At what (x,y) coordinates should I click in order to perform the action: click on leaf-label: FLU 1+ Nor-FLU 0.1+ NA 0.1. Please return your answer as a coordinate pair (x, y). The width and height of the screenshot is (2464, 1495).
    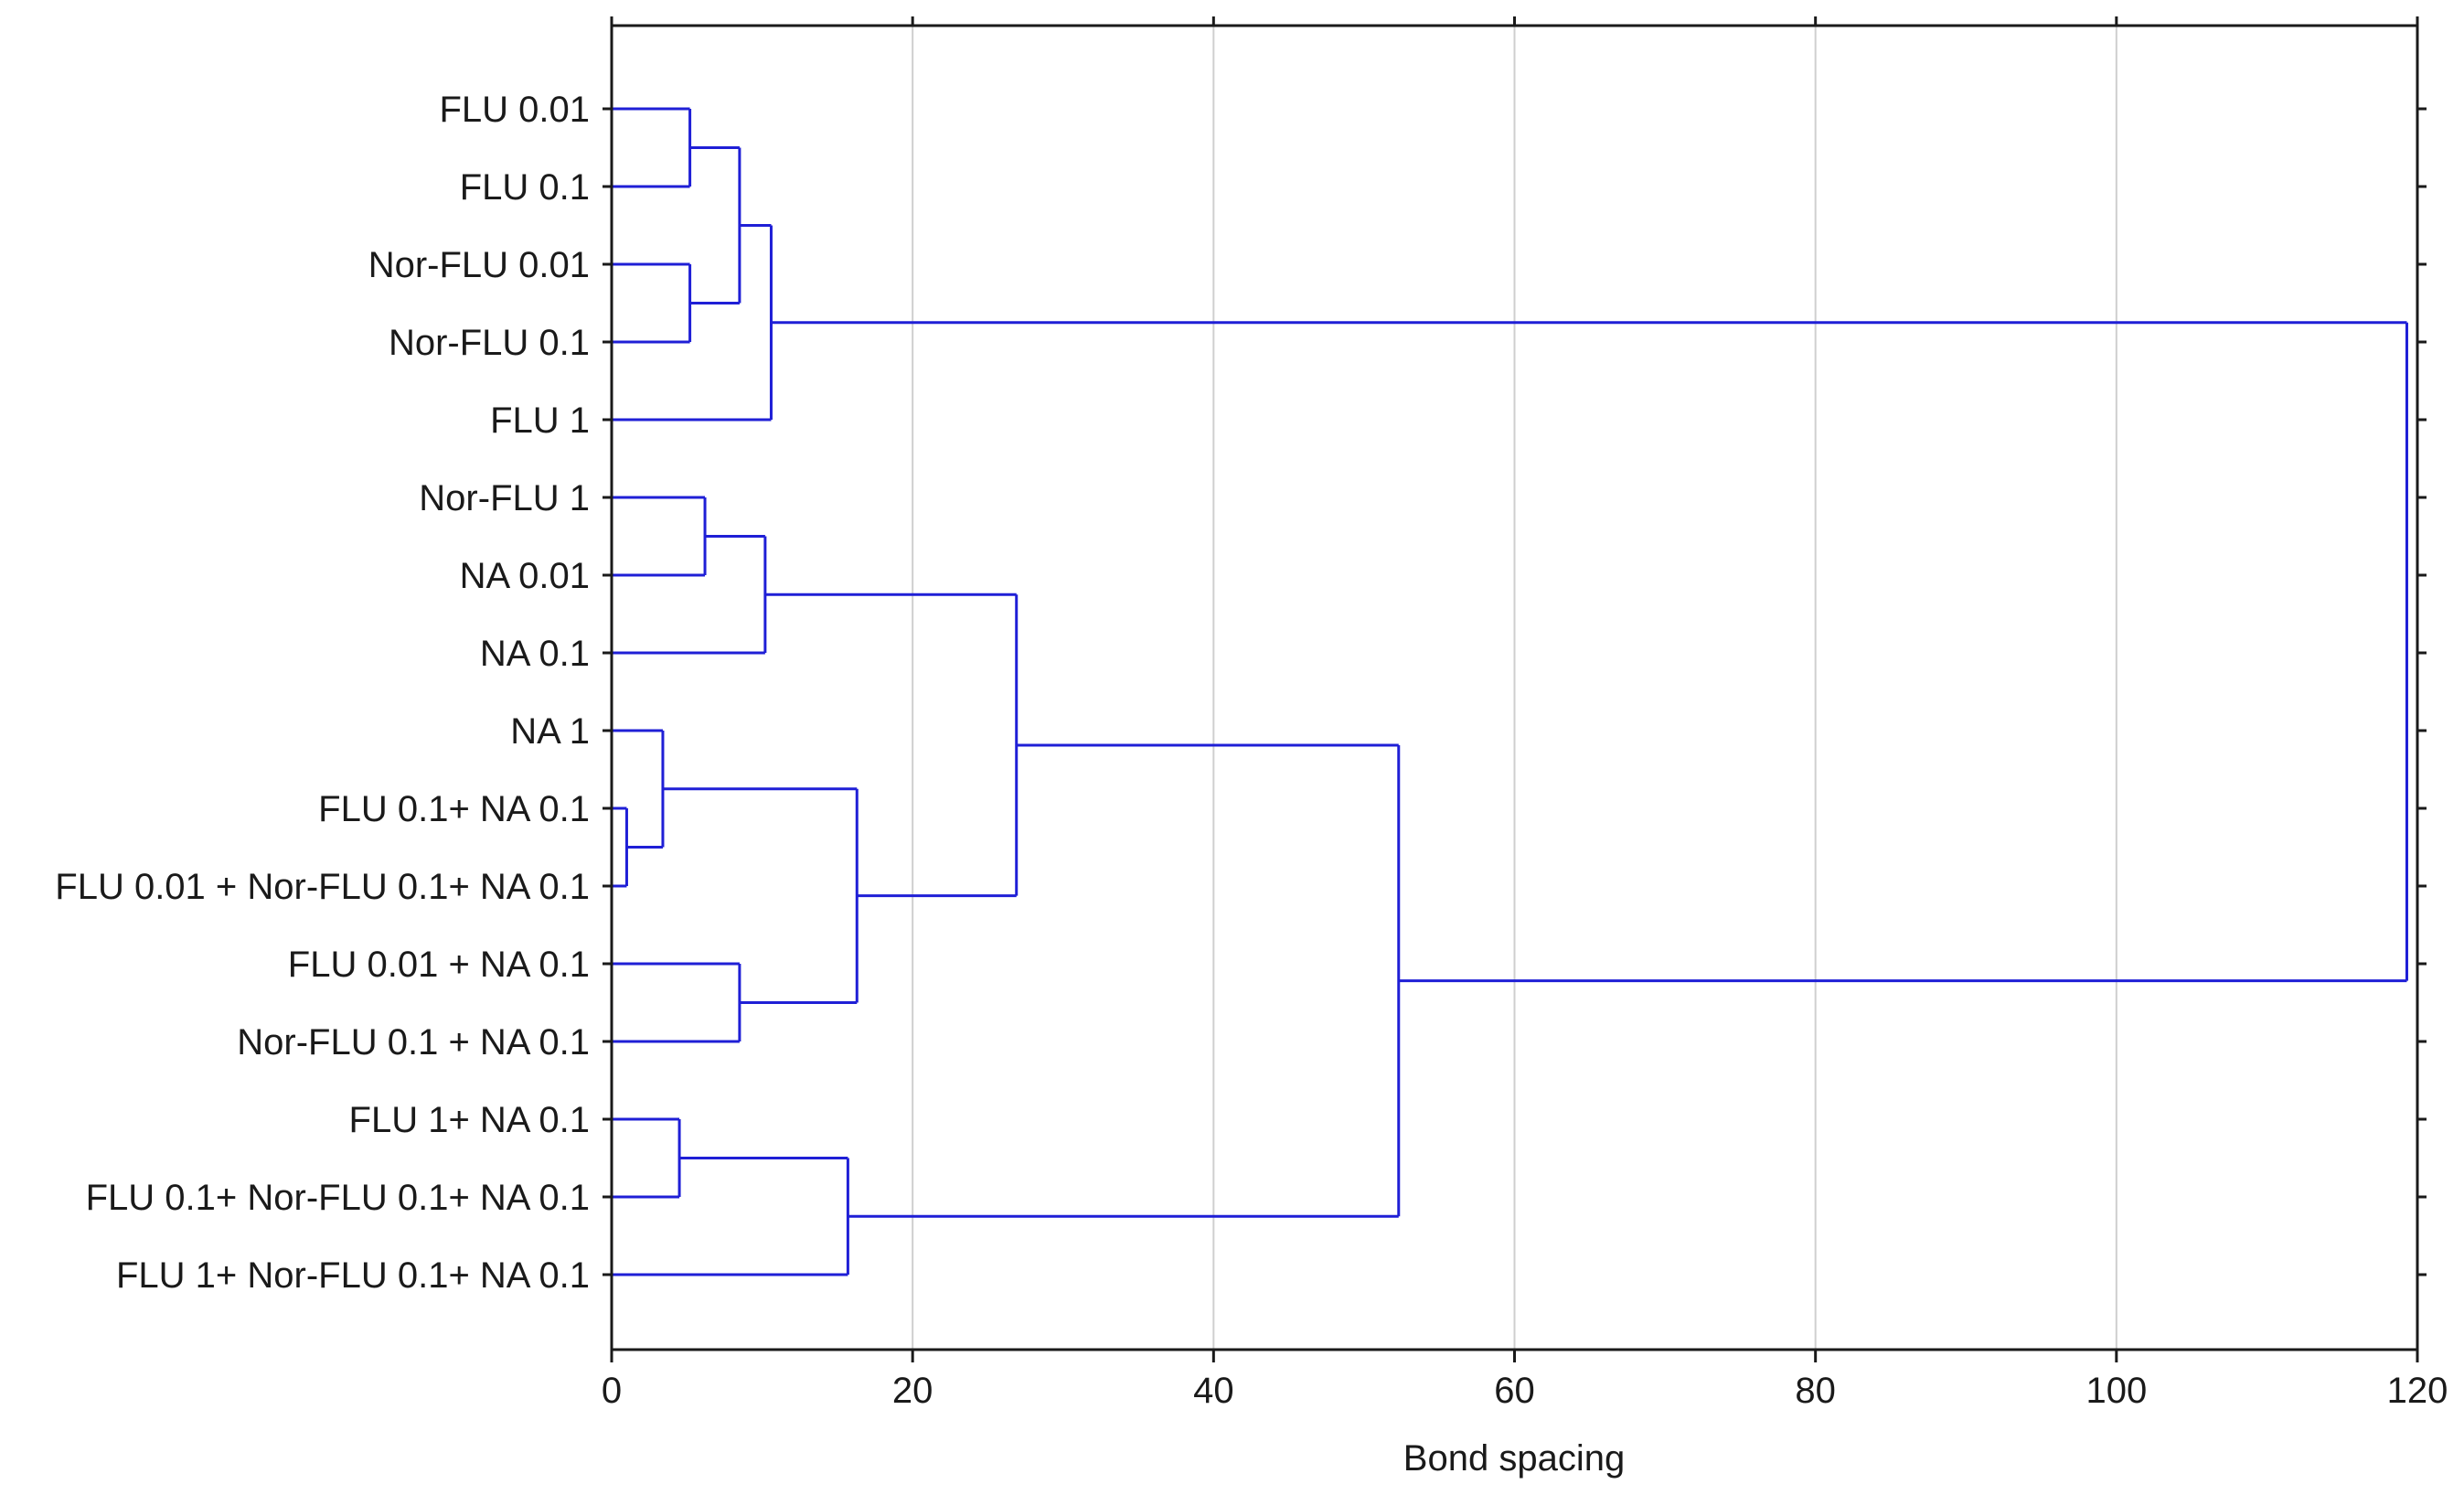
    Looking at the image, I should click on (353, 1275).